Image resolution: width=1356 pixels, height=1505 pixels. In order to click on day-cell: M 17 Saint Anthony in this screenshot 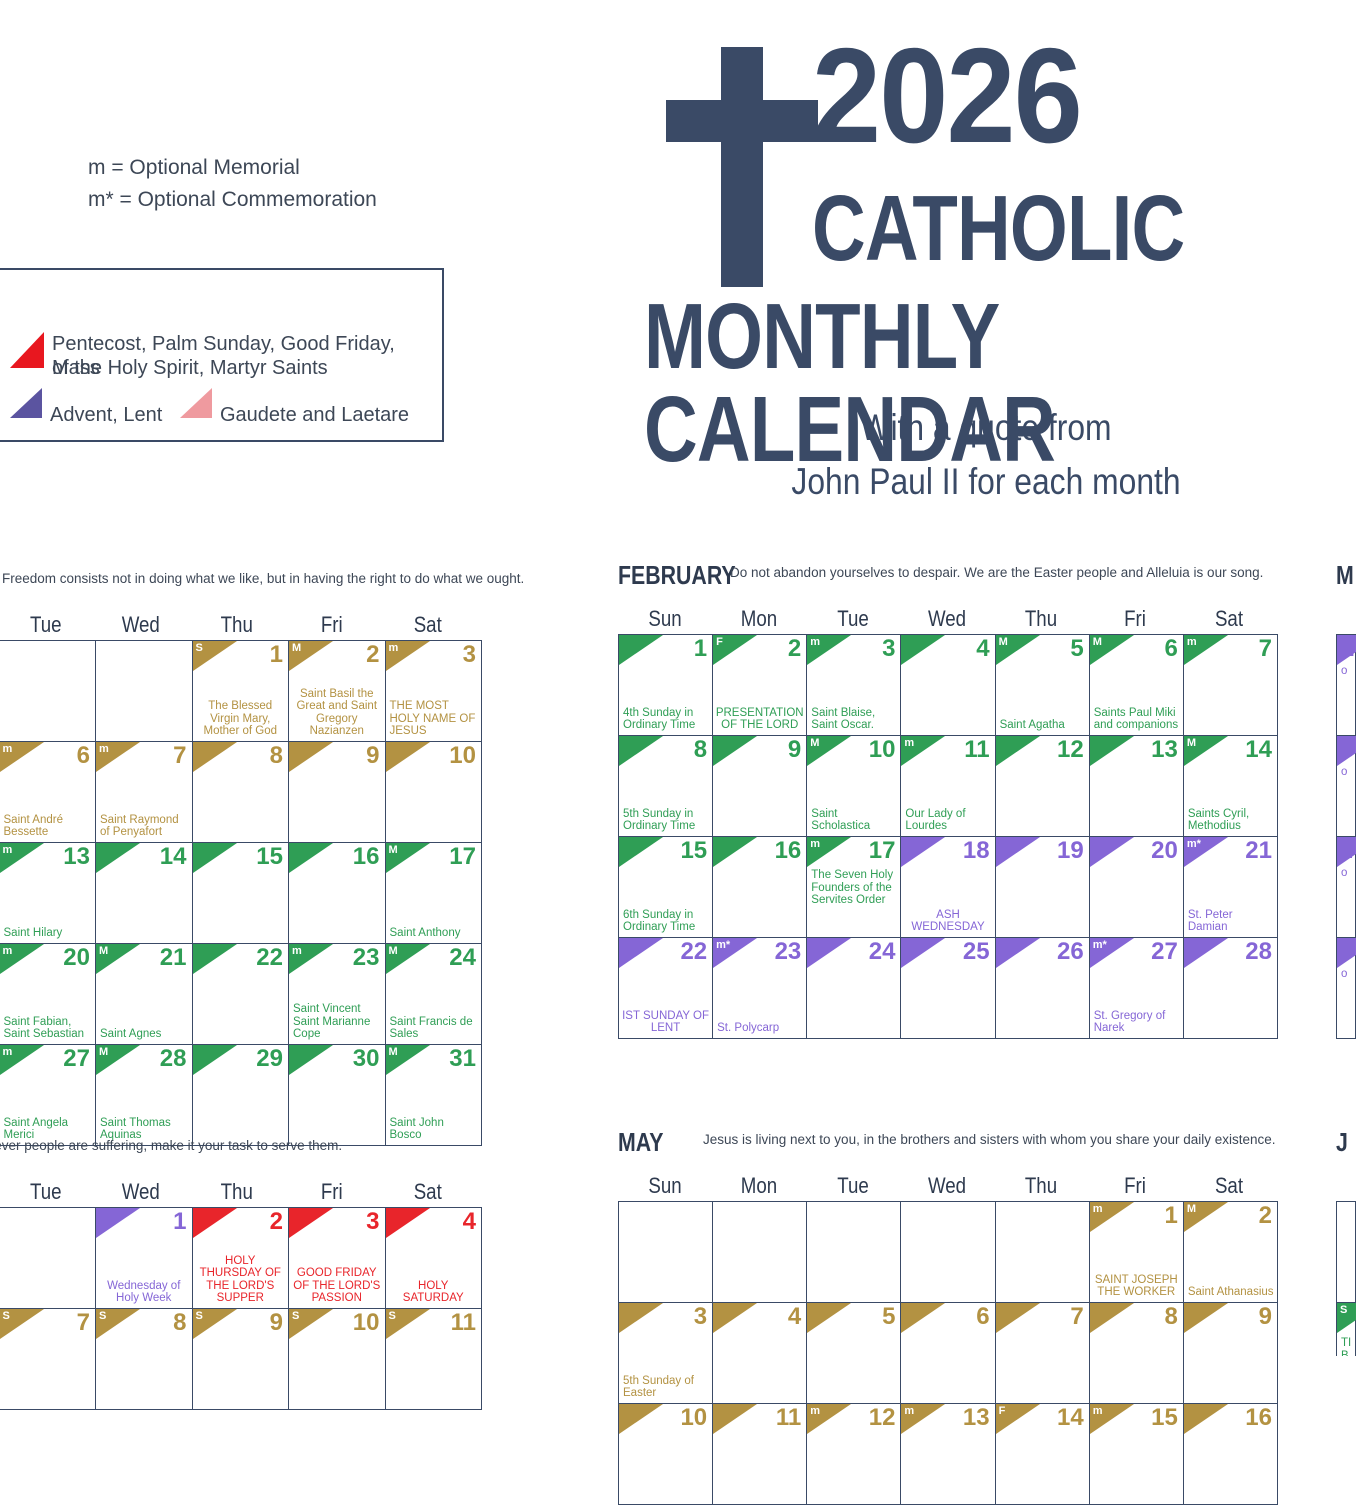, I will do `click(433, 893)`.